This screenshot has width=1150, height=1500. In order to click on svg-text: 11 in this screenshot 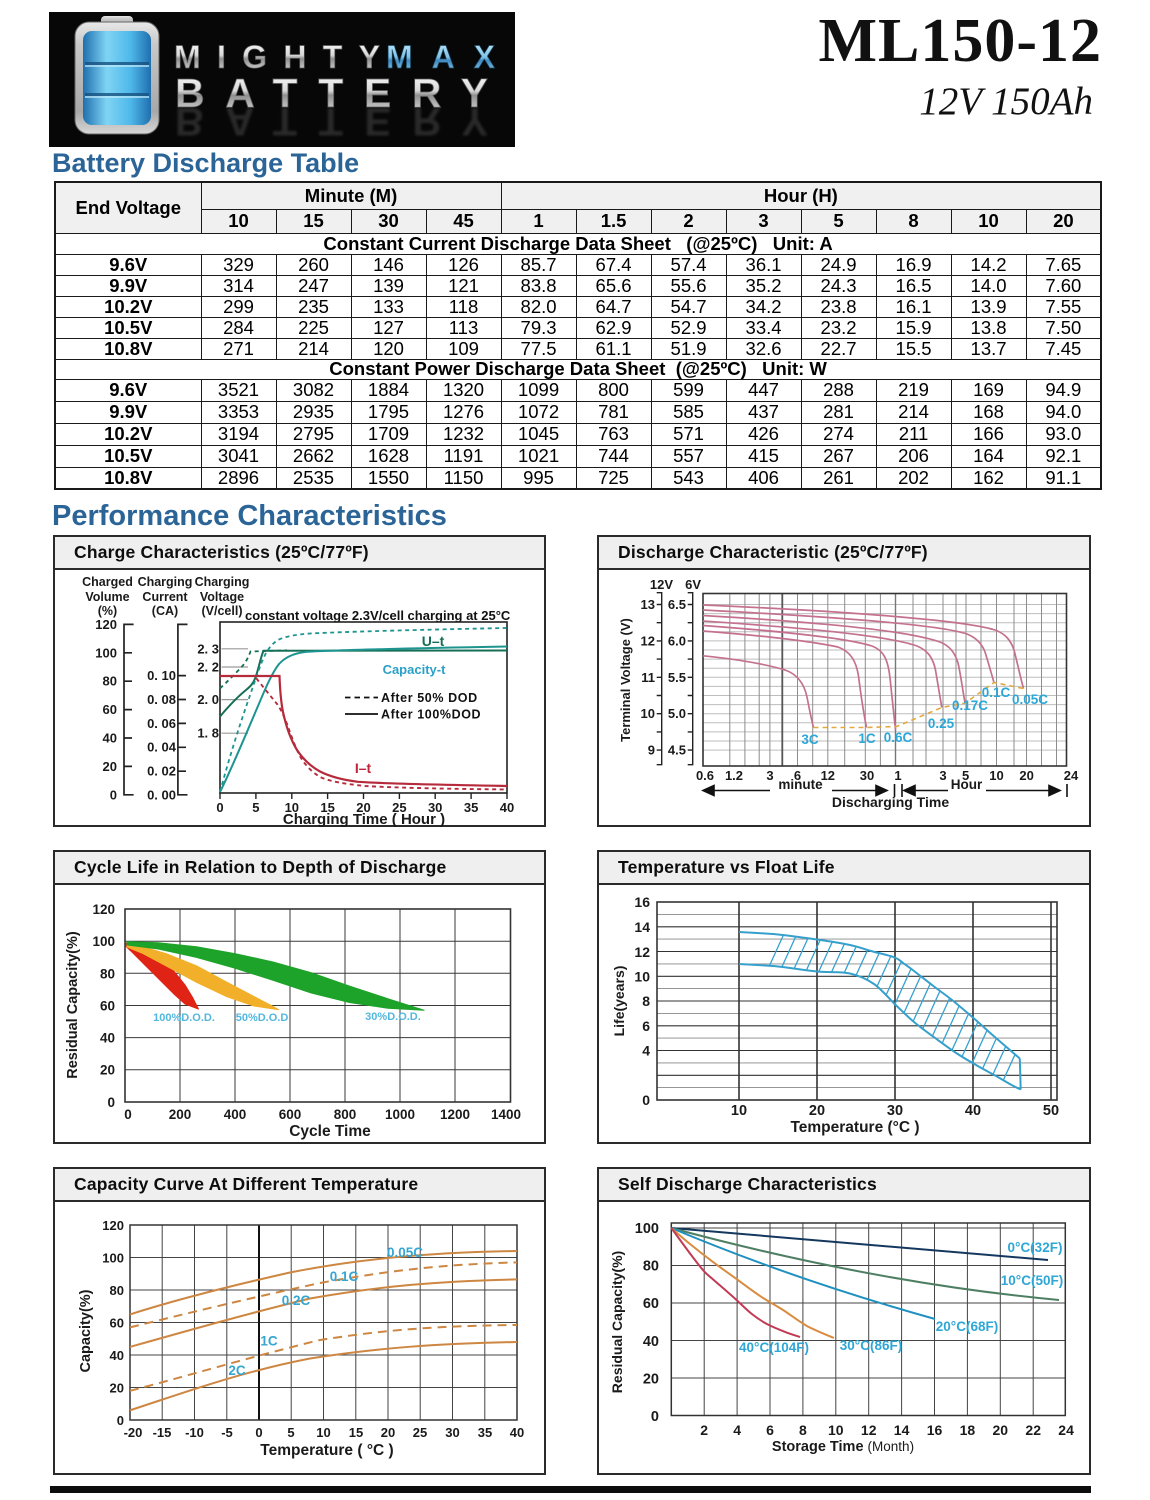, I will do `click(648, 677)`.